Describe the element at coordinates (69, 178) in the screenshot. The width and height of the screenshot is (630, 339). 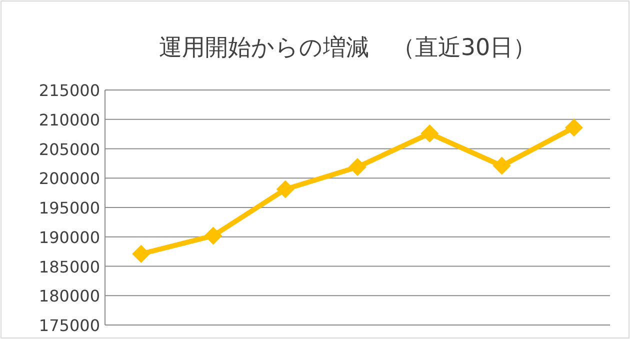
I see `y-tick-label: 200000` at that location.